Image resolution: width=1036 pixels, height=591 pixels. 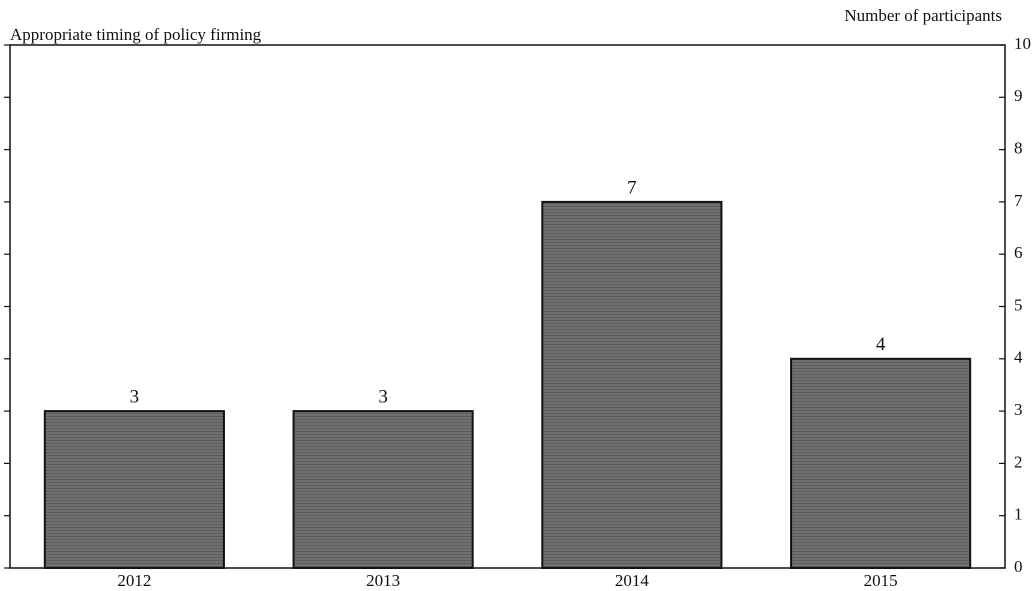 I want to click on x-tick-label: 2013, so click(x=383, y=580).